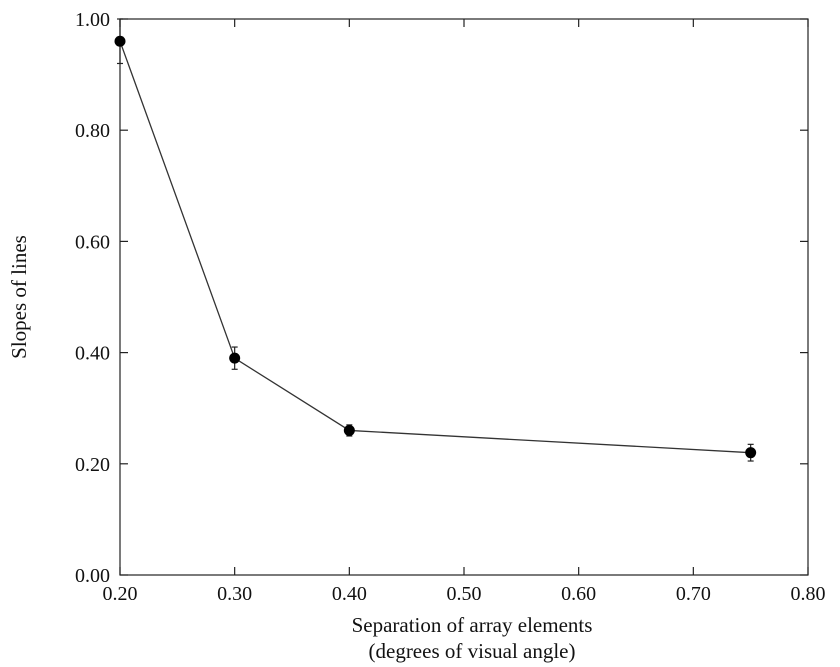 This screenshot has width=840, height=667. I want to click on y-axis-title: Slopes of lines, so click(19, 297).